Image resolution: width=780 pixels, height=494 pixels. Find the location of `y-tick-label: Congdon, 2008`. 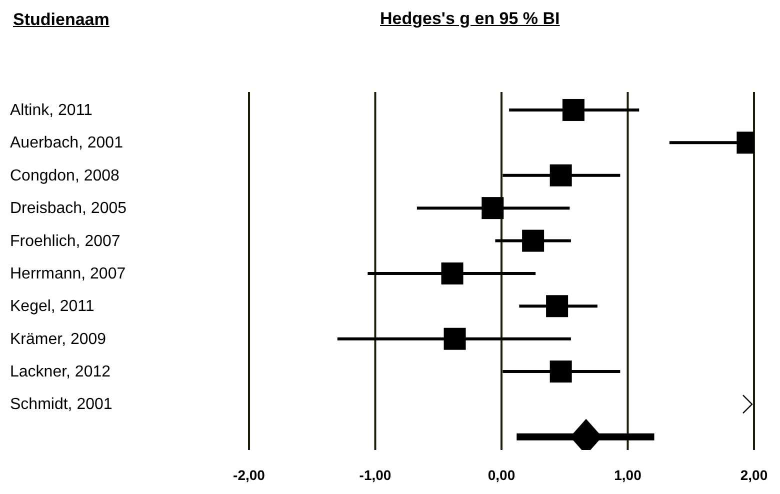

y-tick-label: Congdon, 2008 is located at coordinates (65, 175).